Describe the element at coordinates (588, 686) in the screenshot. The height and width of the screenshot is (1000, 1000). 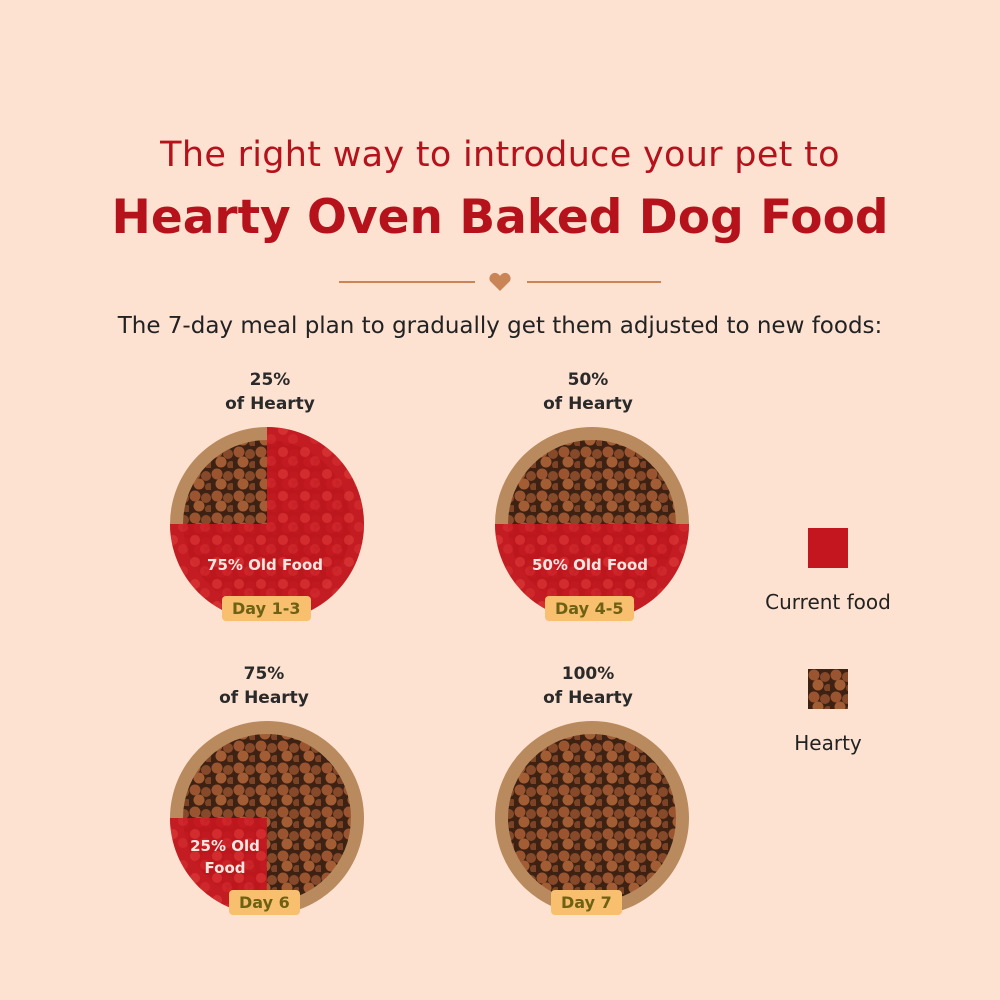
I see `step-4-label: 100% of Hearty` at that location.